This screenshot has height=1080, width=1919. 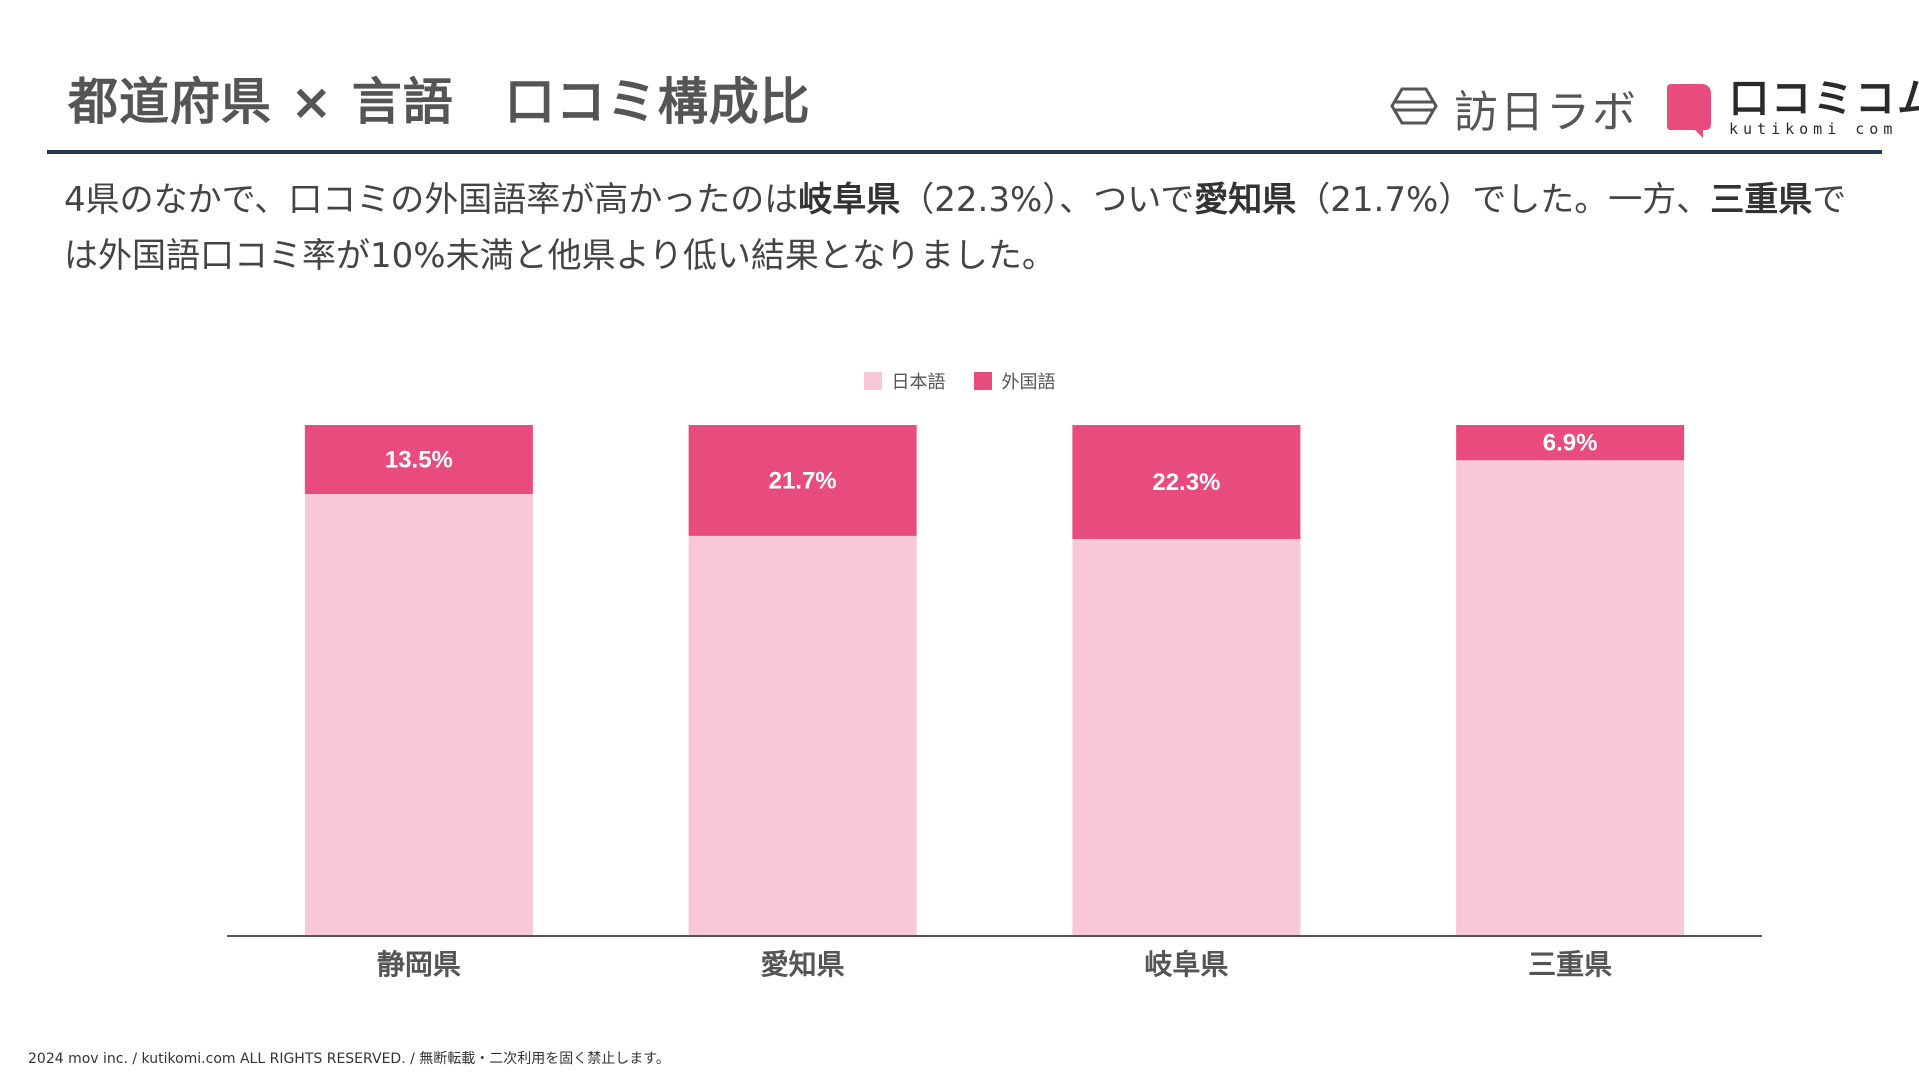 What do you see at coordinates (955, 228) in the screenshot?
I see `description-part: では外国語口コミ率が10%未満と他県より低い結果となりました。` at bounding box center [955, 228].